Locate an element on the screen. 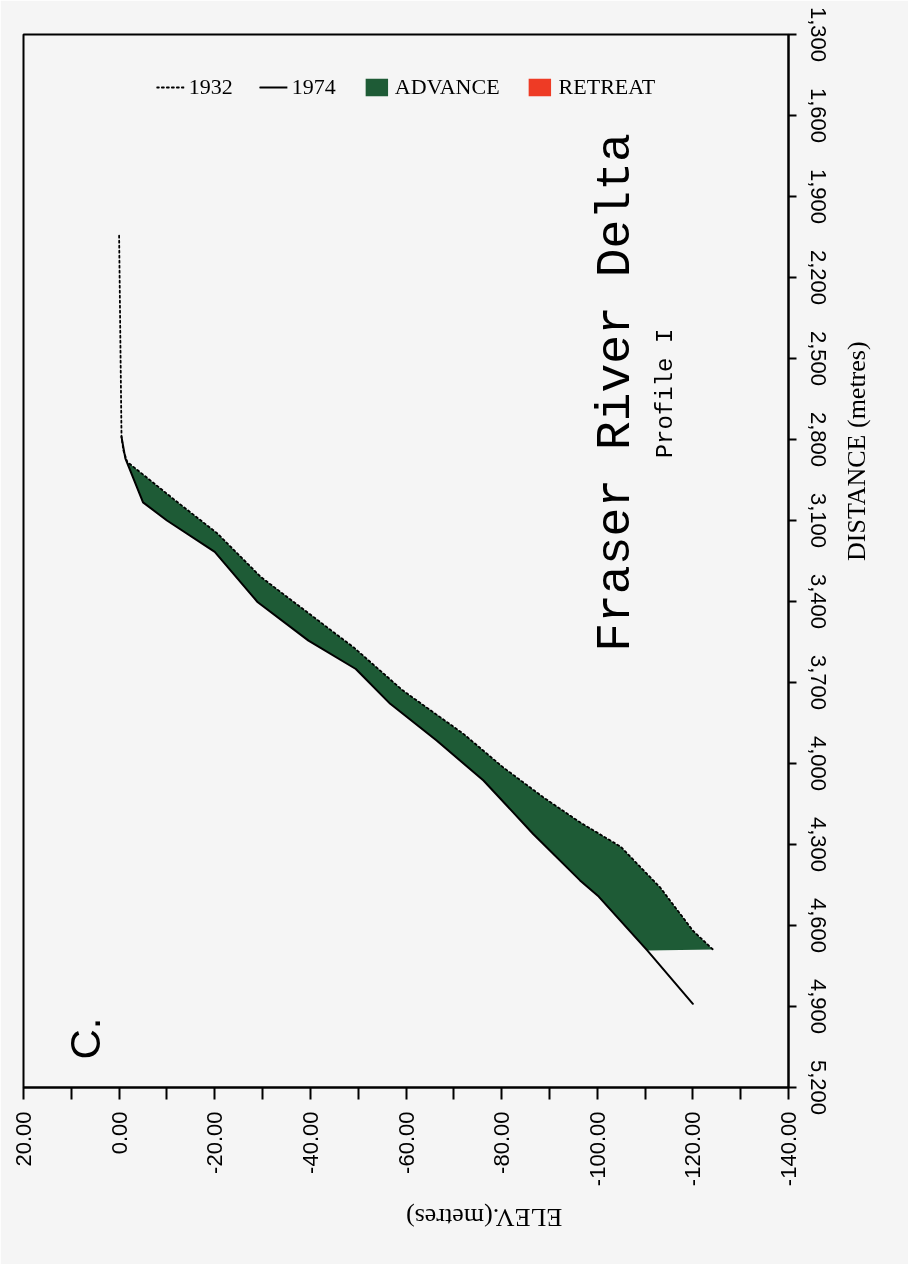  y-tick-label: 3,100 is located at coordinates (818, 520).